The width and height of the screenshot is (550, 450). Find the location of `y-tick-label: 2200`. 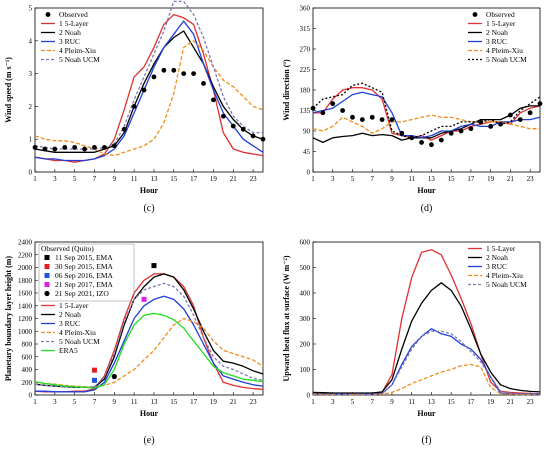

y-tick-label: 2200 is located at coordinates (25, 255).